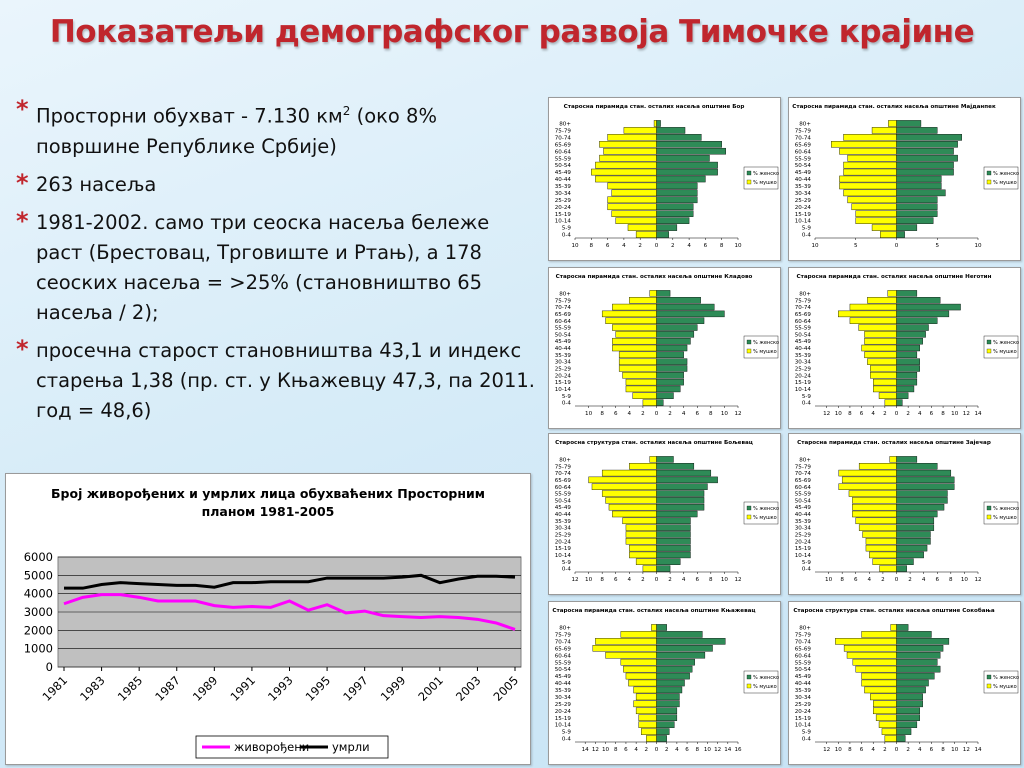 This screenshot has width=1024, height=768. What do you see at coordinates (803, 173) in the screenshot?
I see `age-group-label: 45-49` at bounding box center [803, 173].